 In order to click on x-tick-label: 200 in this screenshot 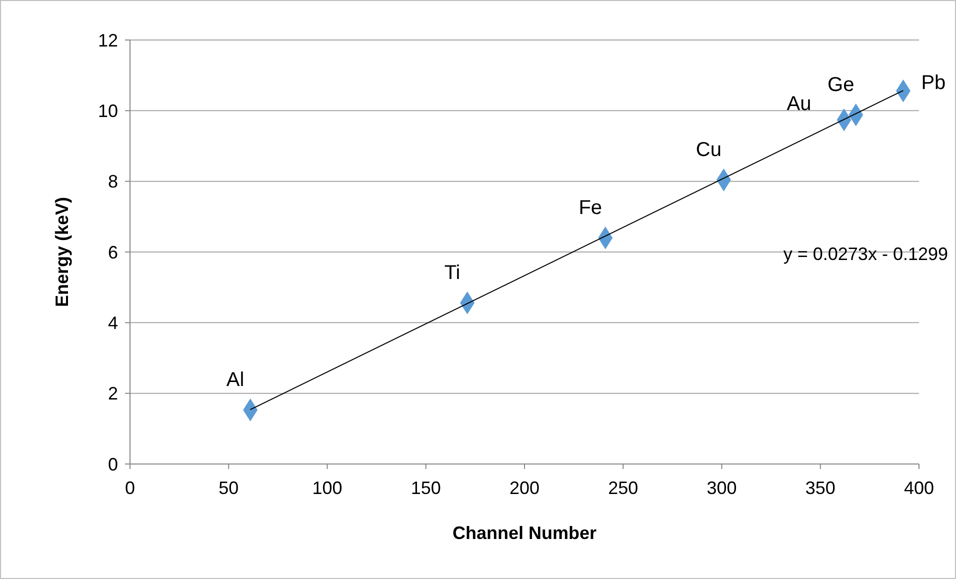, I will do `click(524, 488)`.